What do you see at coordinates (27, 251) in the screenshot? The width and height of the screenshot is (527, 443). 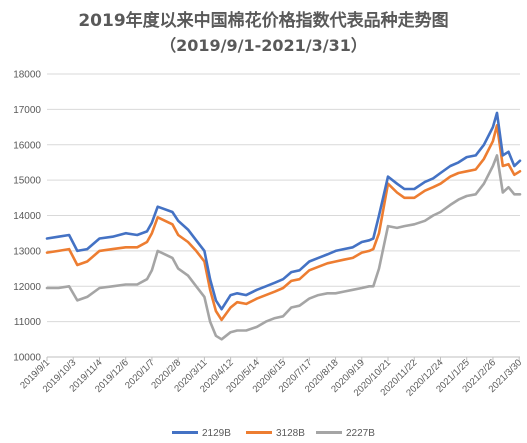 I see `y-tick-label: 13000` at bounding box center [27, 251].